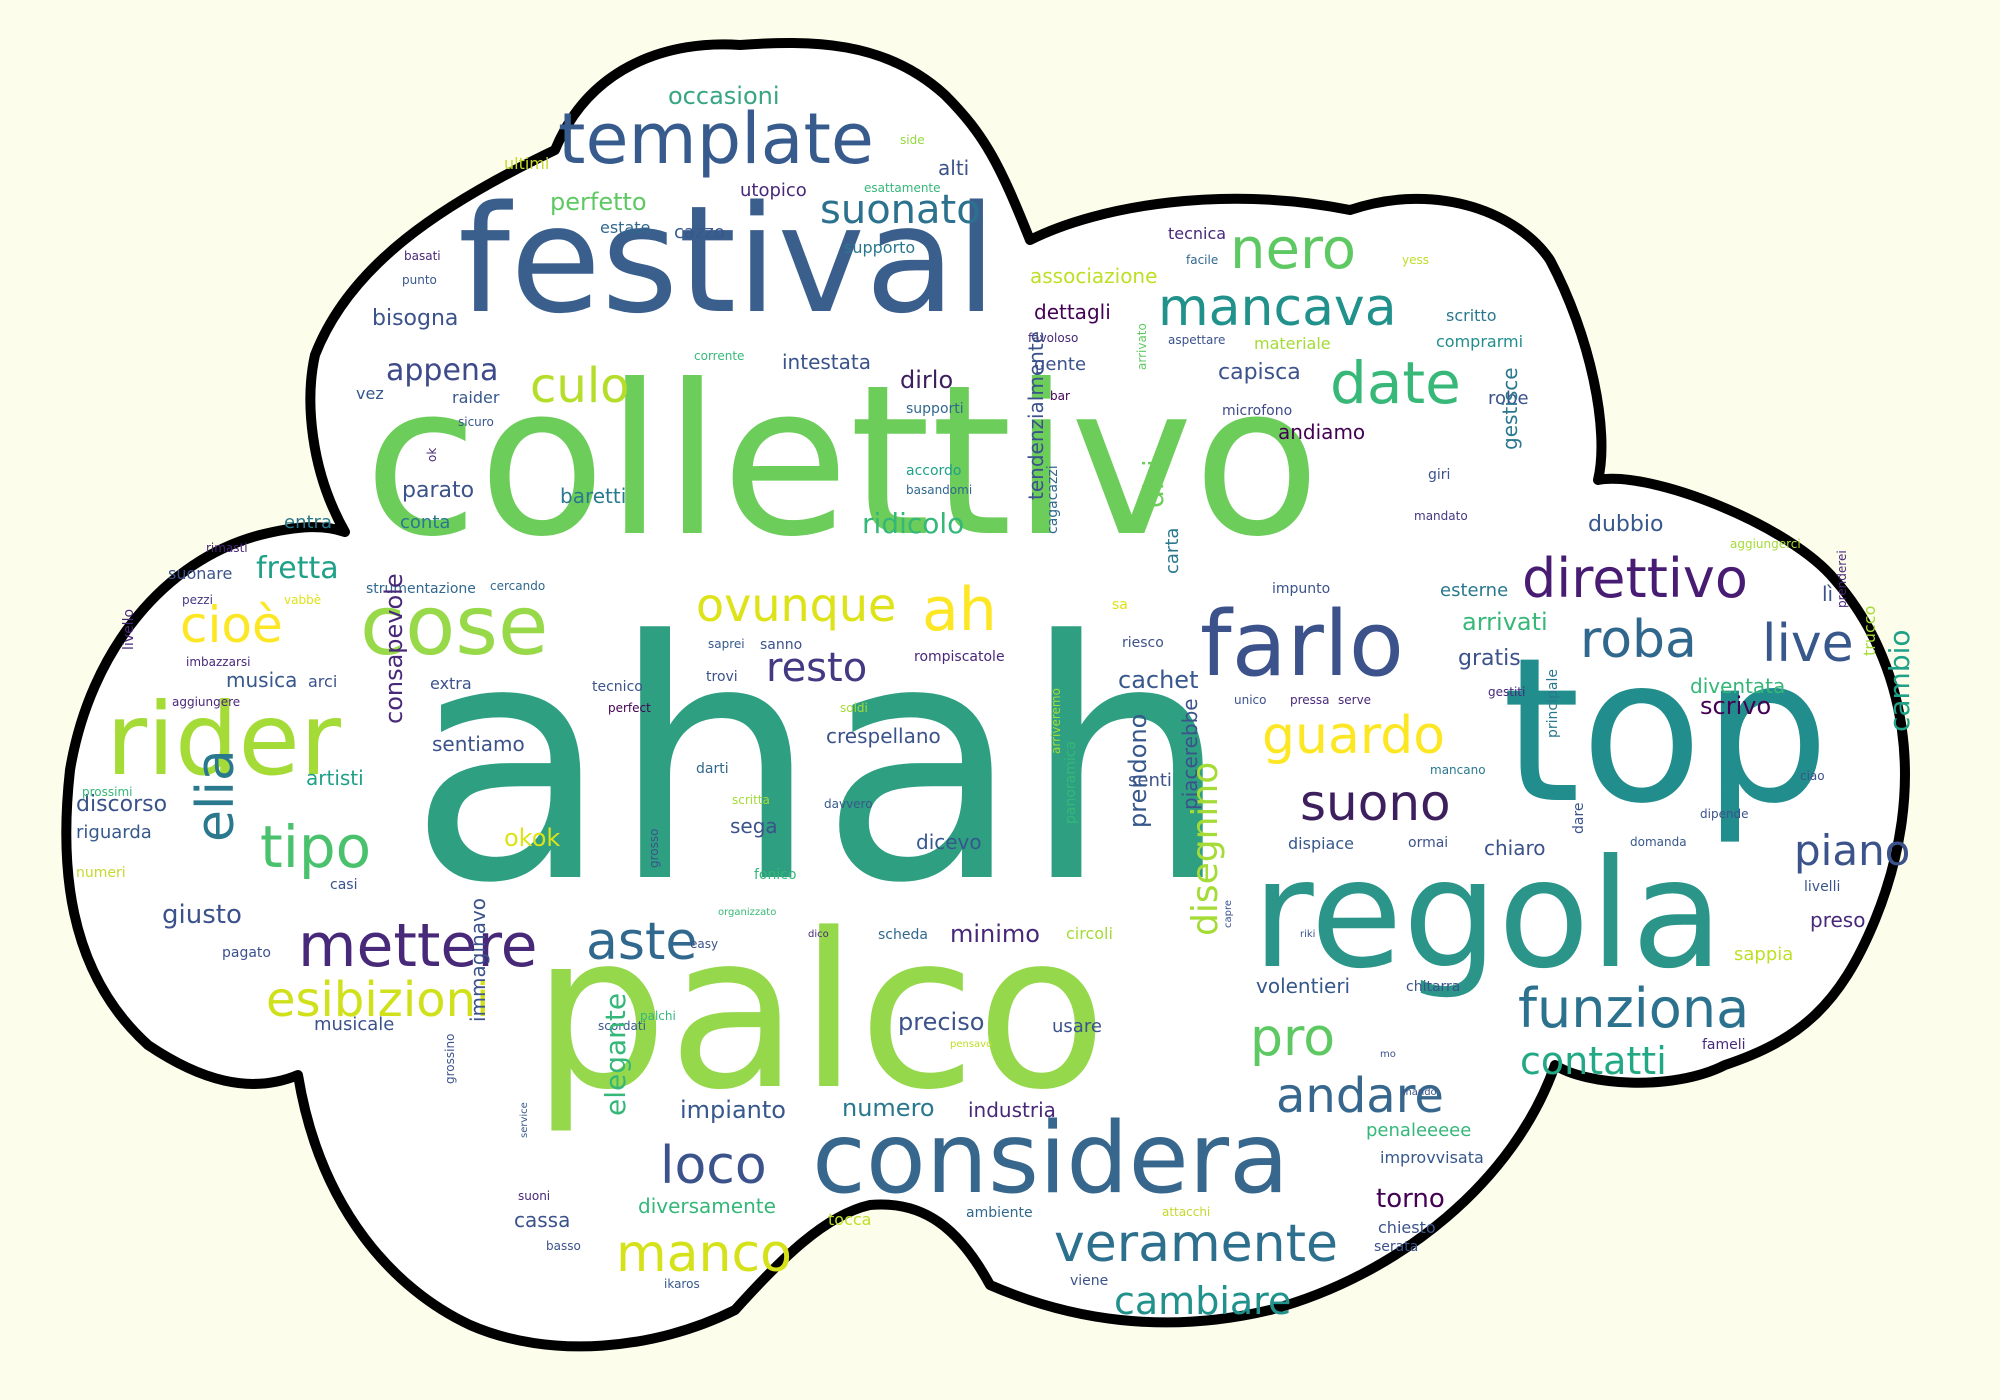  What do you see at coordinates (819, 763) in the screenshot?
I see `word: ahah` at bounding box center [819, 763].